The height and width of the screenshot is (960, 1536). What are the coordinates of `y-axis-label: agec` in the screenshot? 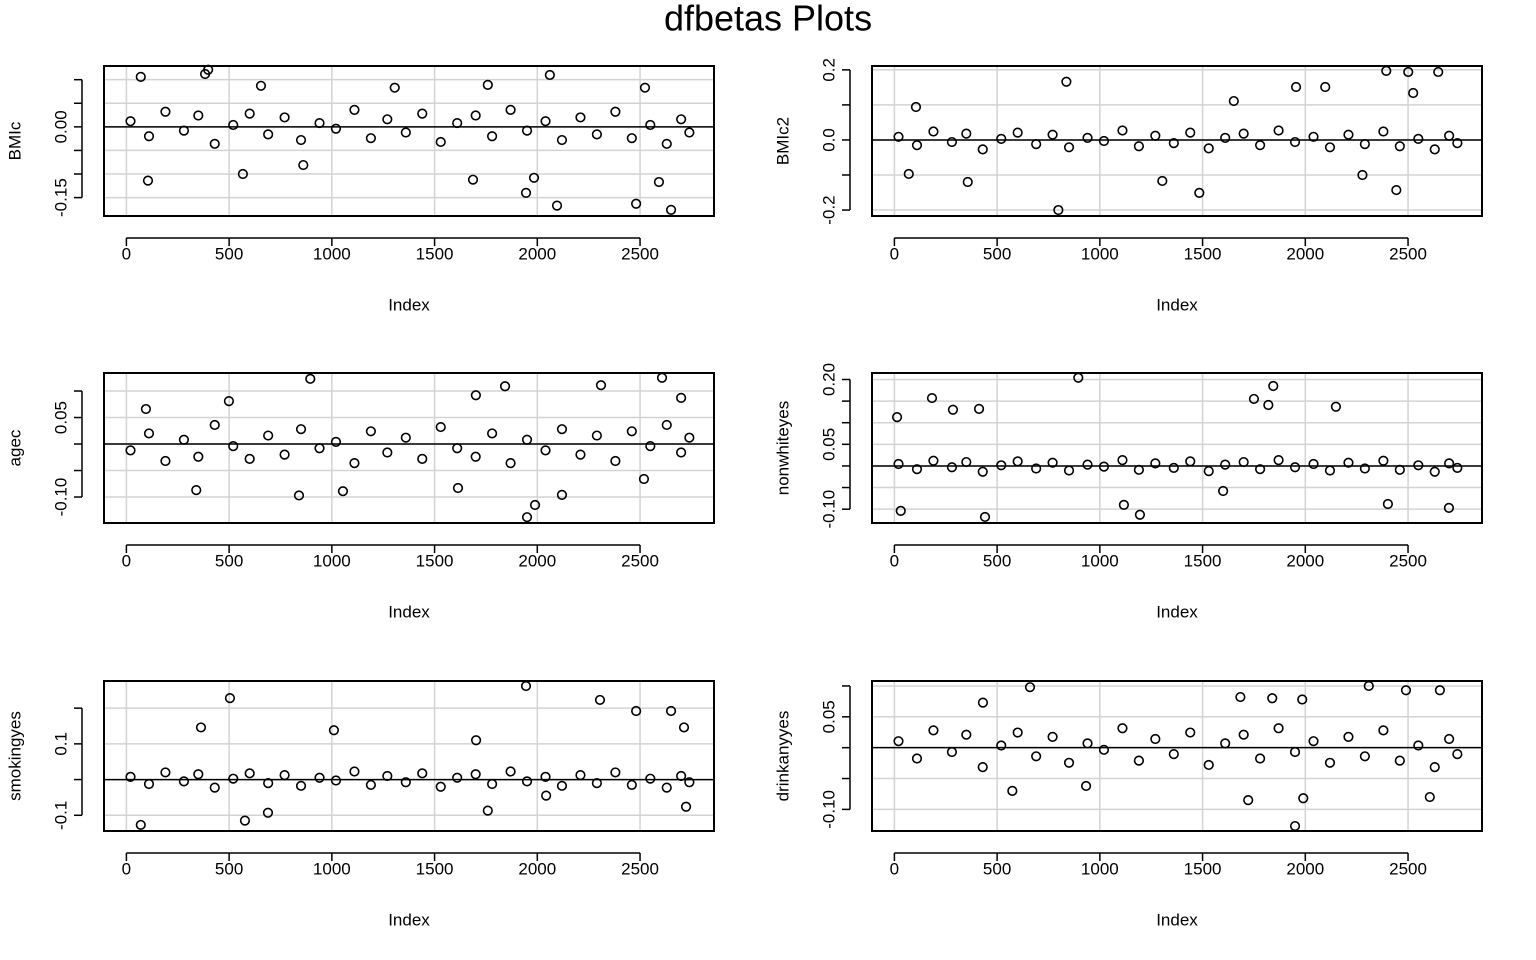 It's located at (14, 447).